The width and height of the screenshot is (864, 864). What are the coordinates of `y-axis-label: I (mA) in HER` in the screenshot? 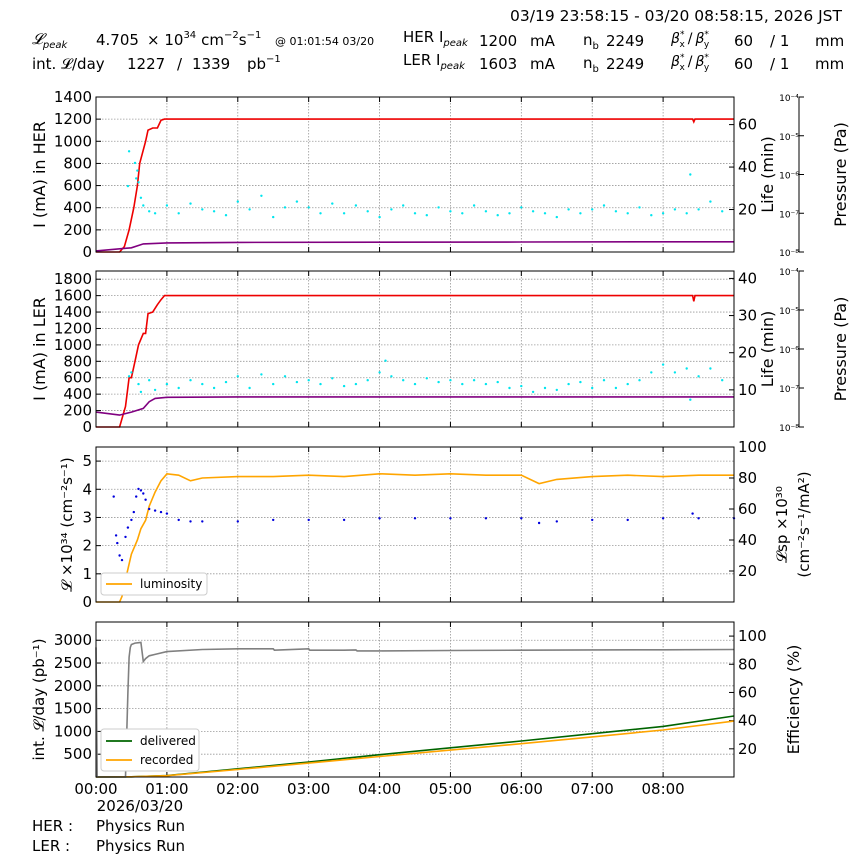 It's located at (39, 174).